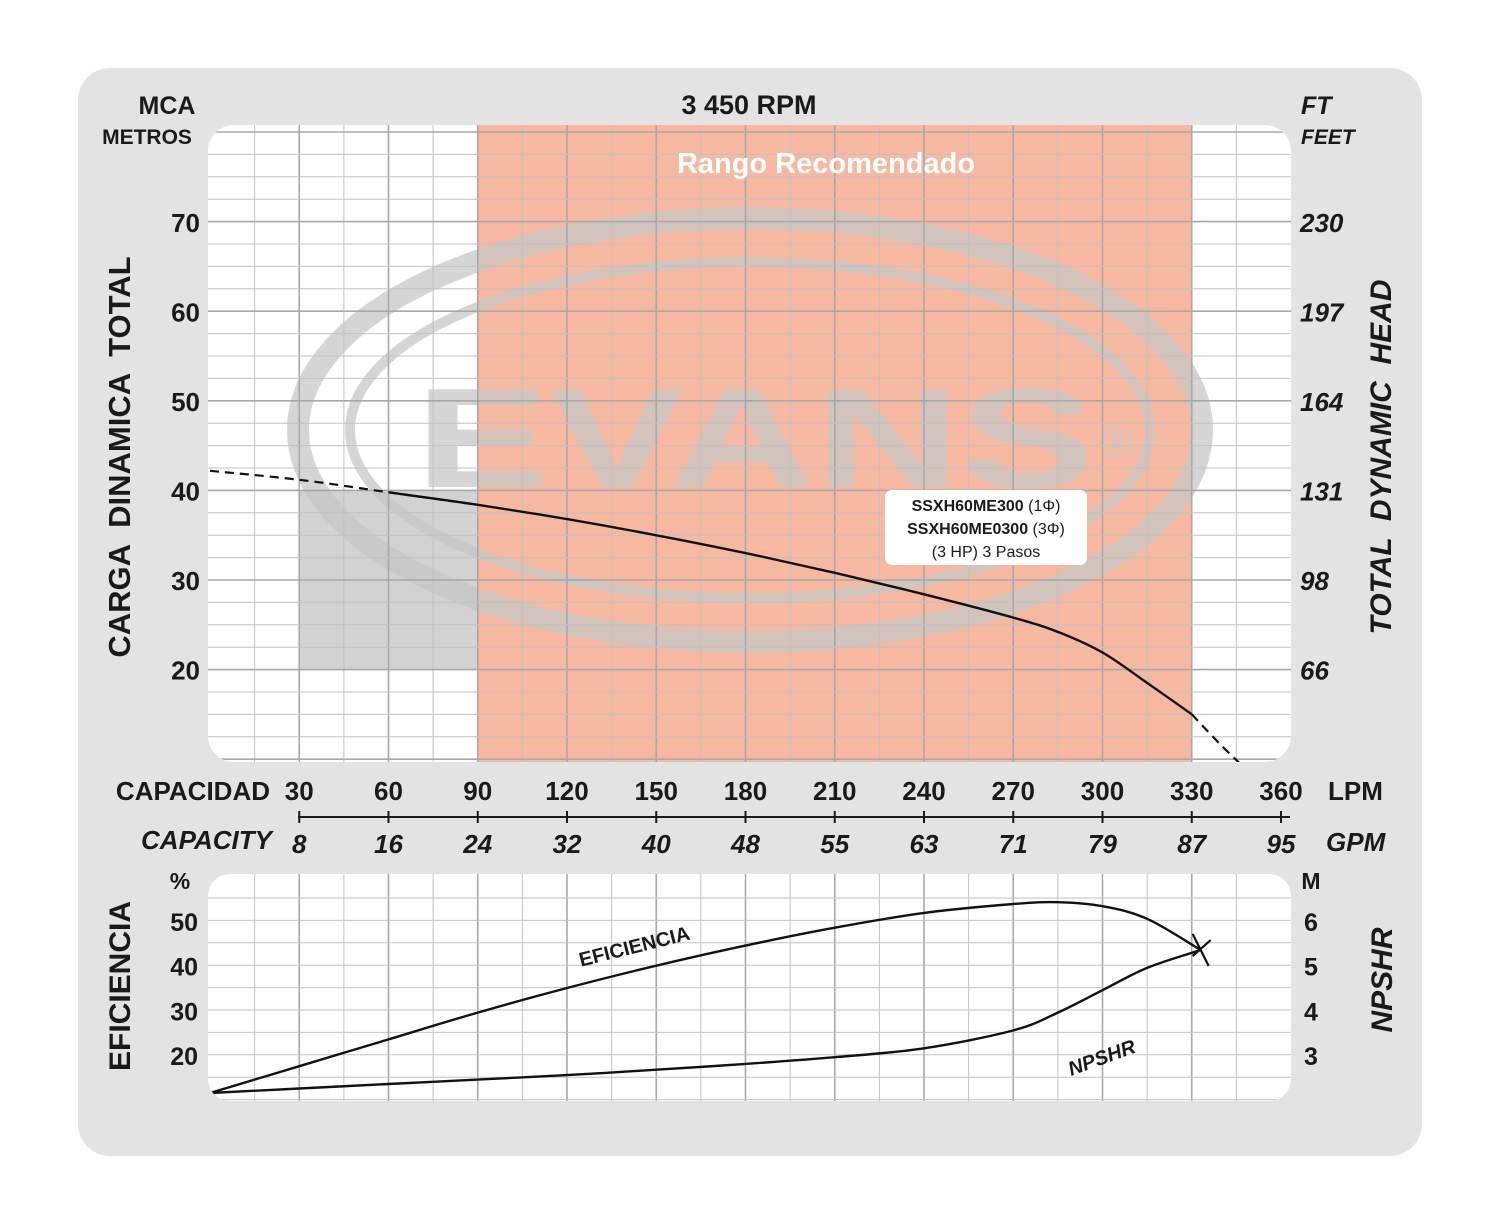  Describe the element at coordinates (1192, 844) in the screenshot. I see `gpm-tick: 87` at that location.